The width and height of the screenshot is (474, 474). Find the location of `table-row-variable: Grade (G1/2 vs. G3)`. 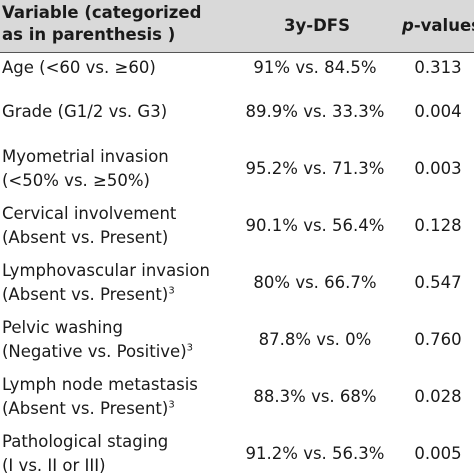

table-row-variable: Grade (G1/2 vs. G3) is located at coordinates (85, 111).